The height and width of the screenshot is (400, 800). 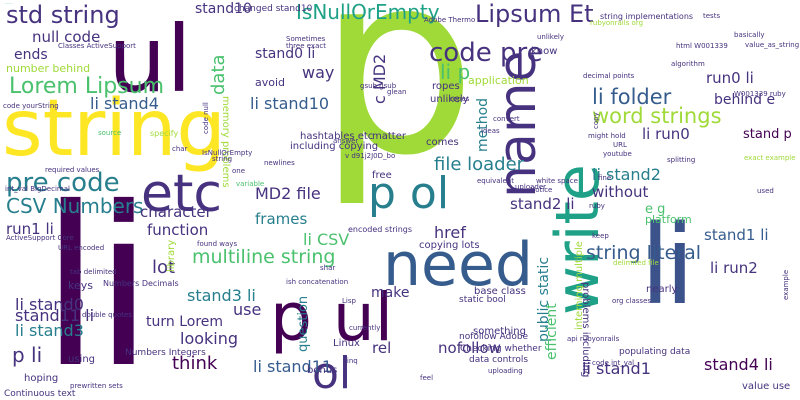 I want to click on word: required values, so click(x=72, y=170).